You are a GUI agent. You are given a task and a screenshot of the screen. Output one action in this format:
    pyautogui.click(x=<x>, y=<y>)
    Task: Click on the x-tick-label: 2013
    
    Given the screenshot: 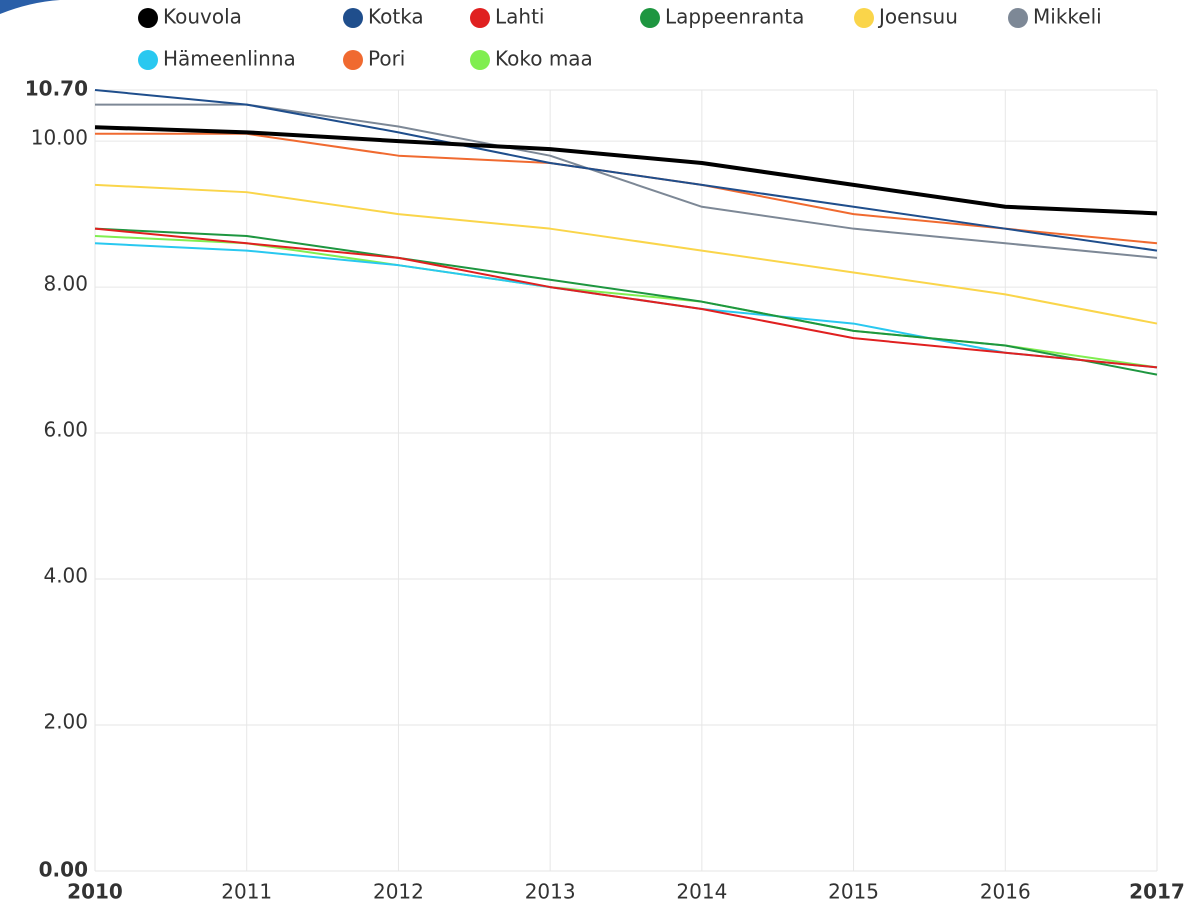 What is the action you would take?
    pyautogui.click(x=550, y=892)
    